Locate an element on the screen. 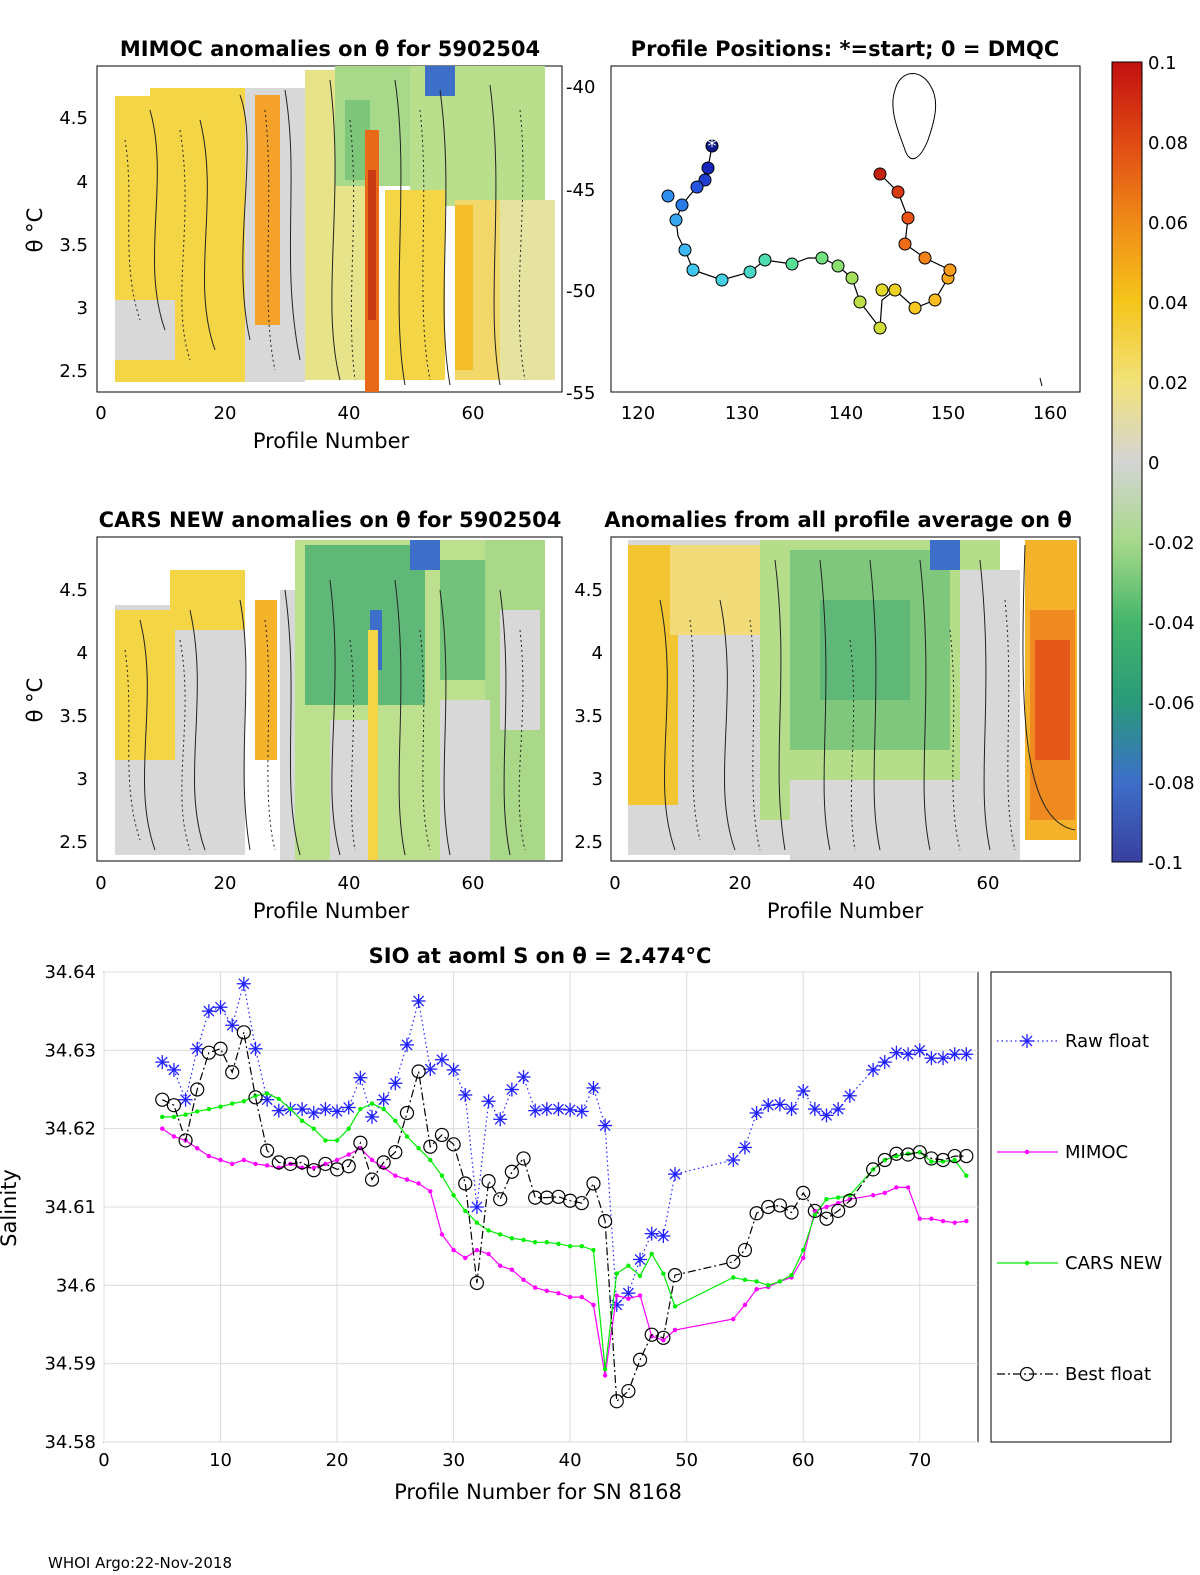 The width and height of the screenshot is (1200, 1575). mimoc-title: MIMOC anomalies on θ for 5902504 is located at coordinates (330, 49).